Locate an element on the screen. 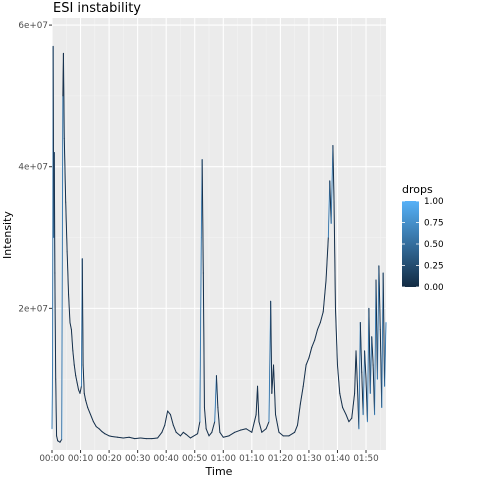  y-tick-label: 4e+07 is located at coordinates (33, 168).